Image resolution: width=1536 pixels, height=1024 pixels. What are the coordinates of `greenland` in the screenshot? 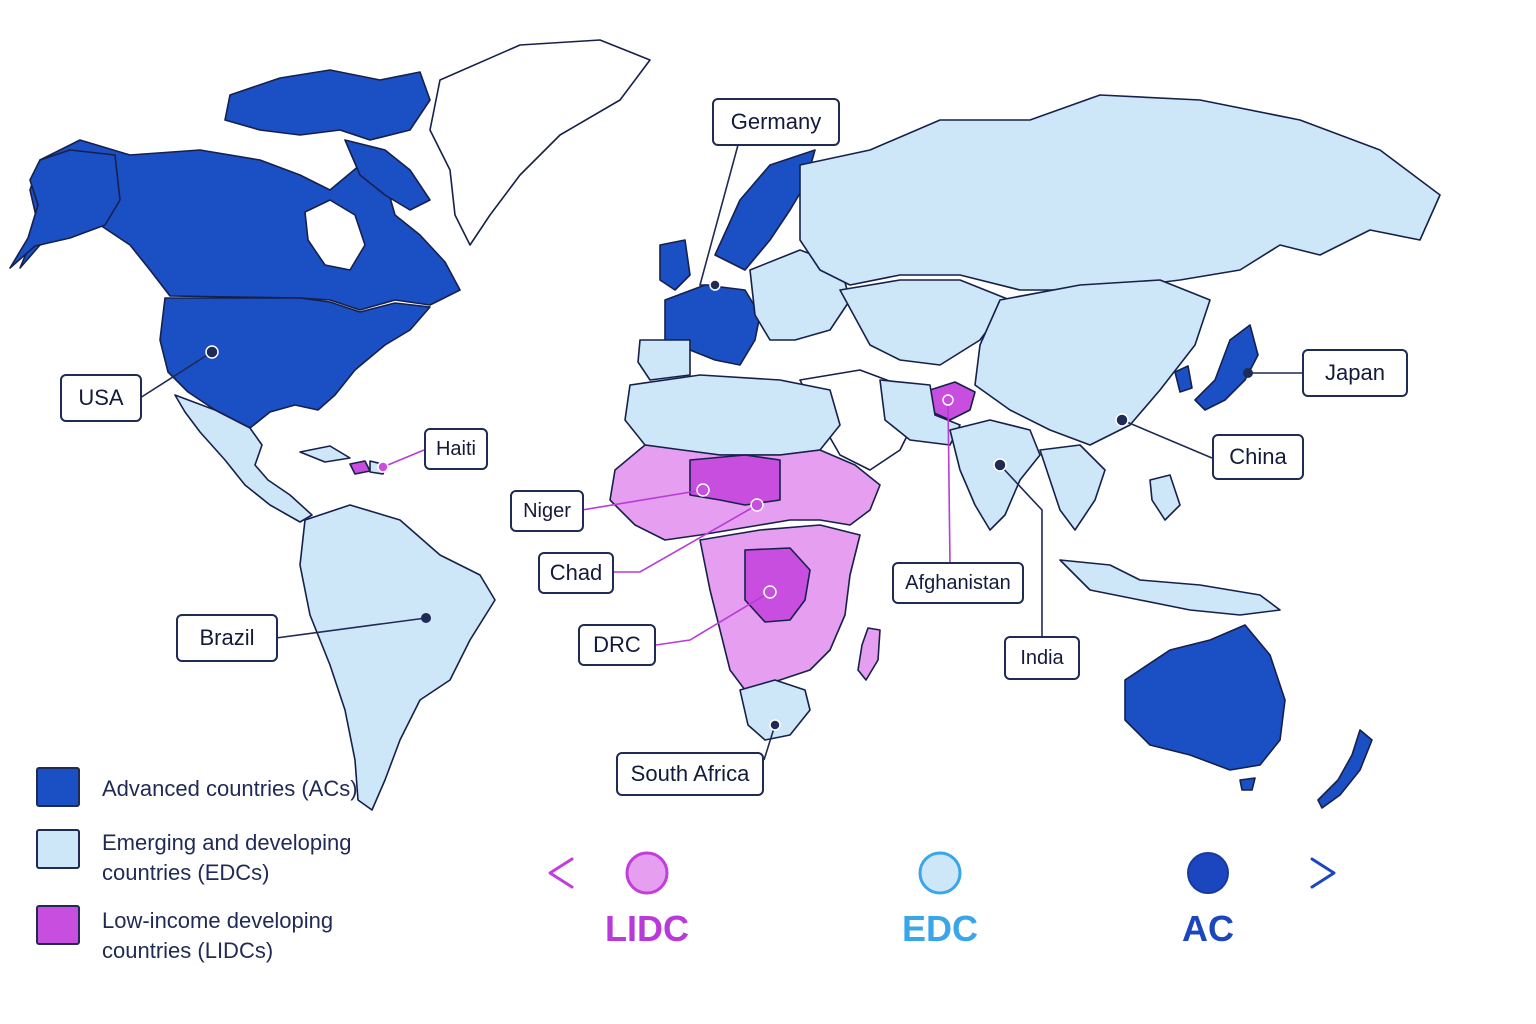 It's located at (540, 142).